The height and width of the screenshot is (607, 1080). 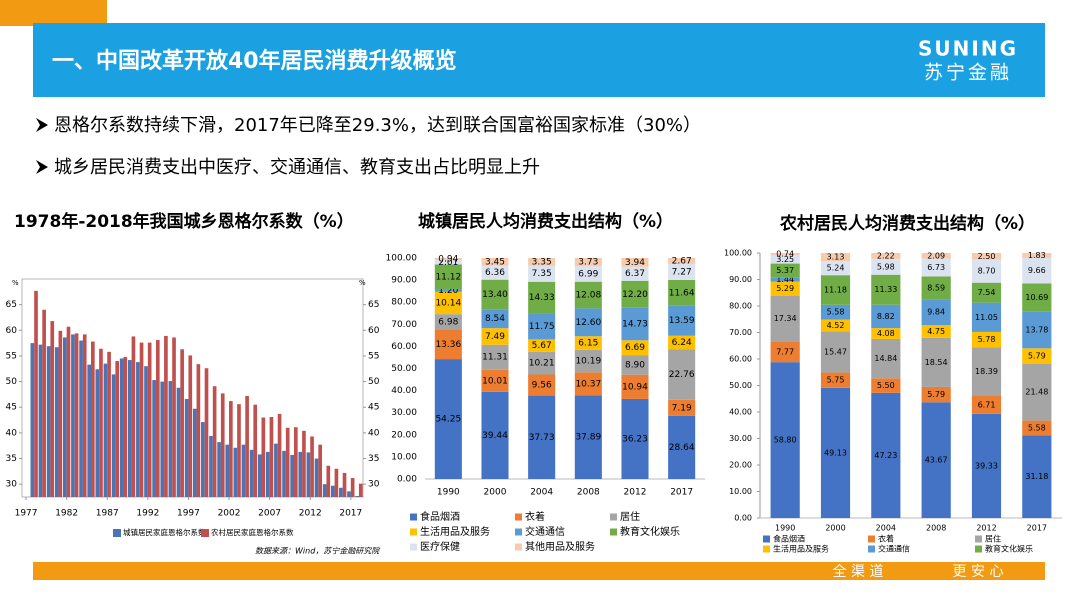 What do you see at coordinates (192, 388) in the screenshot?
I see `plot-frame` at bounding box center [192, 388].